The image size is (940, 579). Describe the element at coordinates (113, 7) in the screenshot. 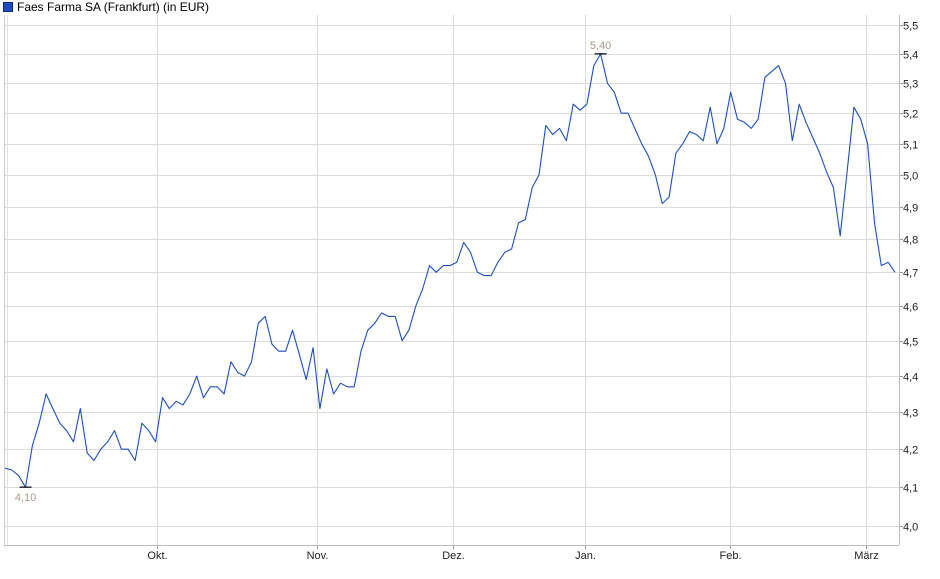

I see `legend-label: Faes Farma SA (Frankfurt) (in EUR)` at that location.